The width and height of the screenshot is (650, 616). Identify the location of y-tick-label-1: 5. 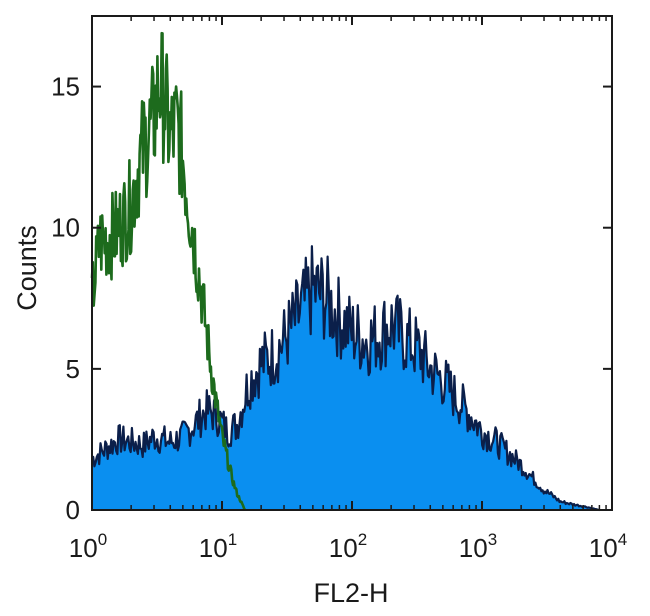
(73, 369).